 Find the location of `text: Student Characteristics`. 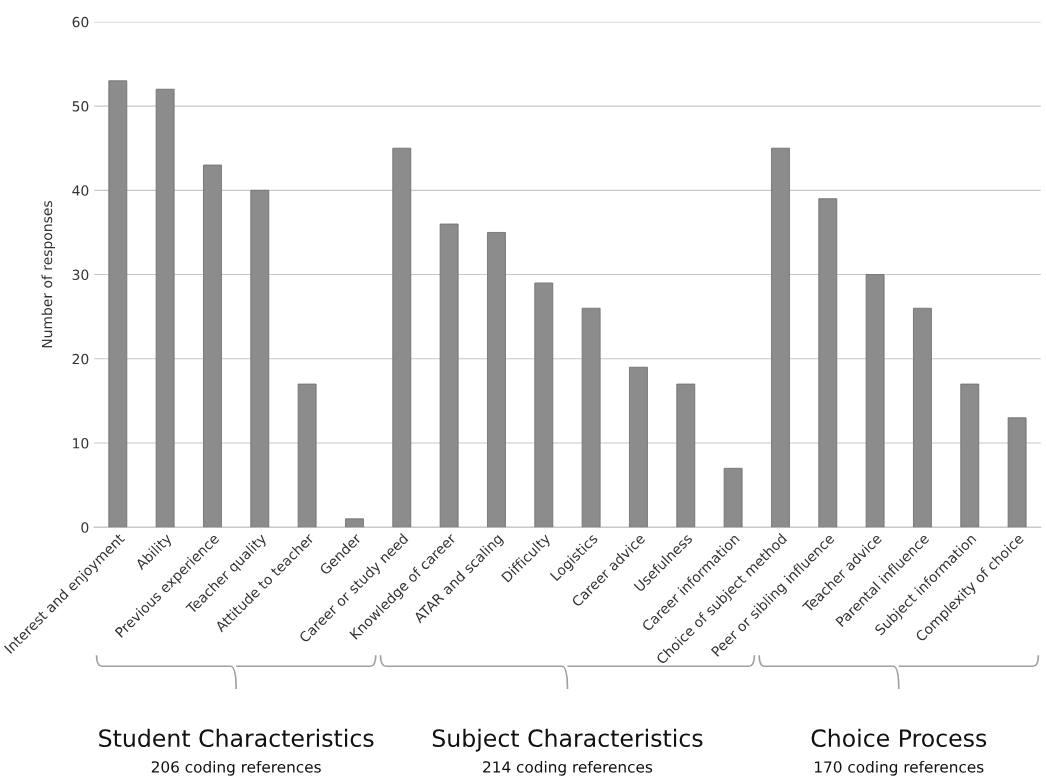

text: Student Characteristics is located at coordinates (236, 738).